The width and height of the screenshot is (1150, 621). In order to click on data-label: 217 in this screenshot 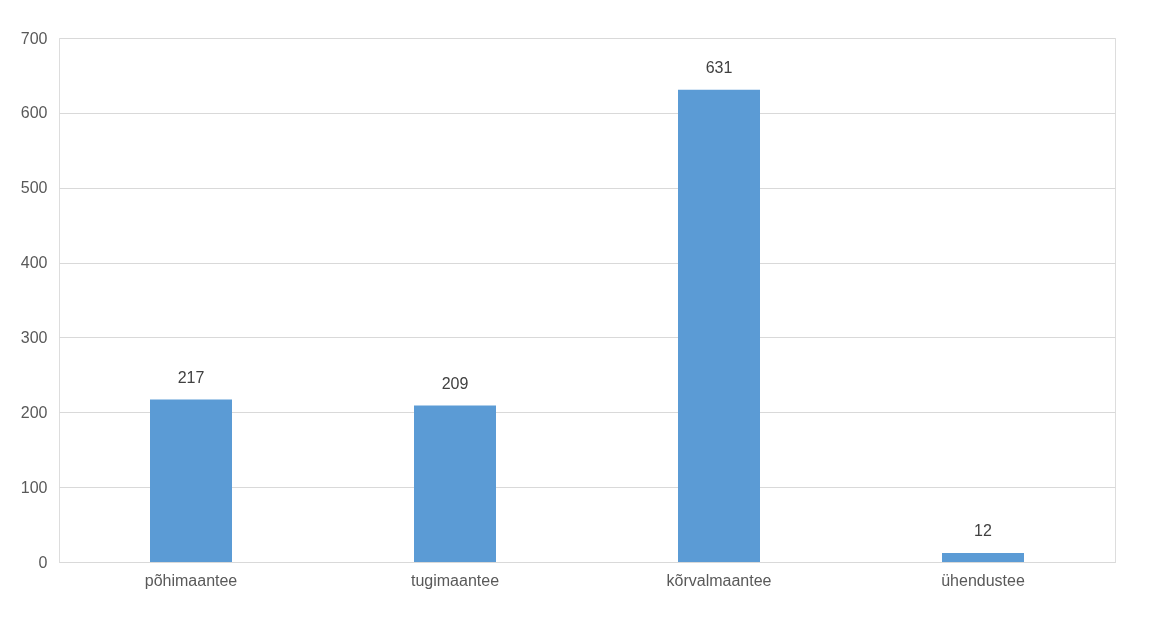, I will do `click(191, 377)`.